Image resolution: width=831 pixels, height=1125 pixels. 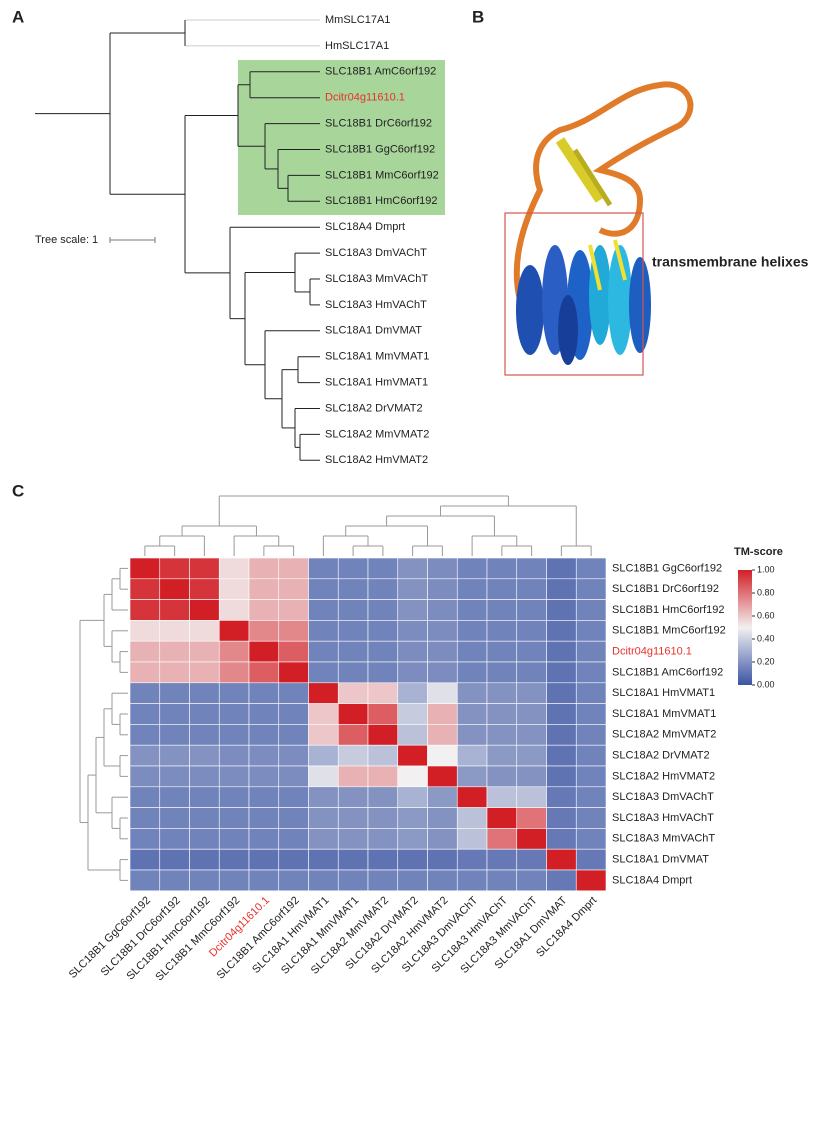 What do you see at coordinates (766, 615) in the screenshot?
I see `colorbar-tick-label: 0.60` at bounding box center [766, 615].